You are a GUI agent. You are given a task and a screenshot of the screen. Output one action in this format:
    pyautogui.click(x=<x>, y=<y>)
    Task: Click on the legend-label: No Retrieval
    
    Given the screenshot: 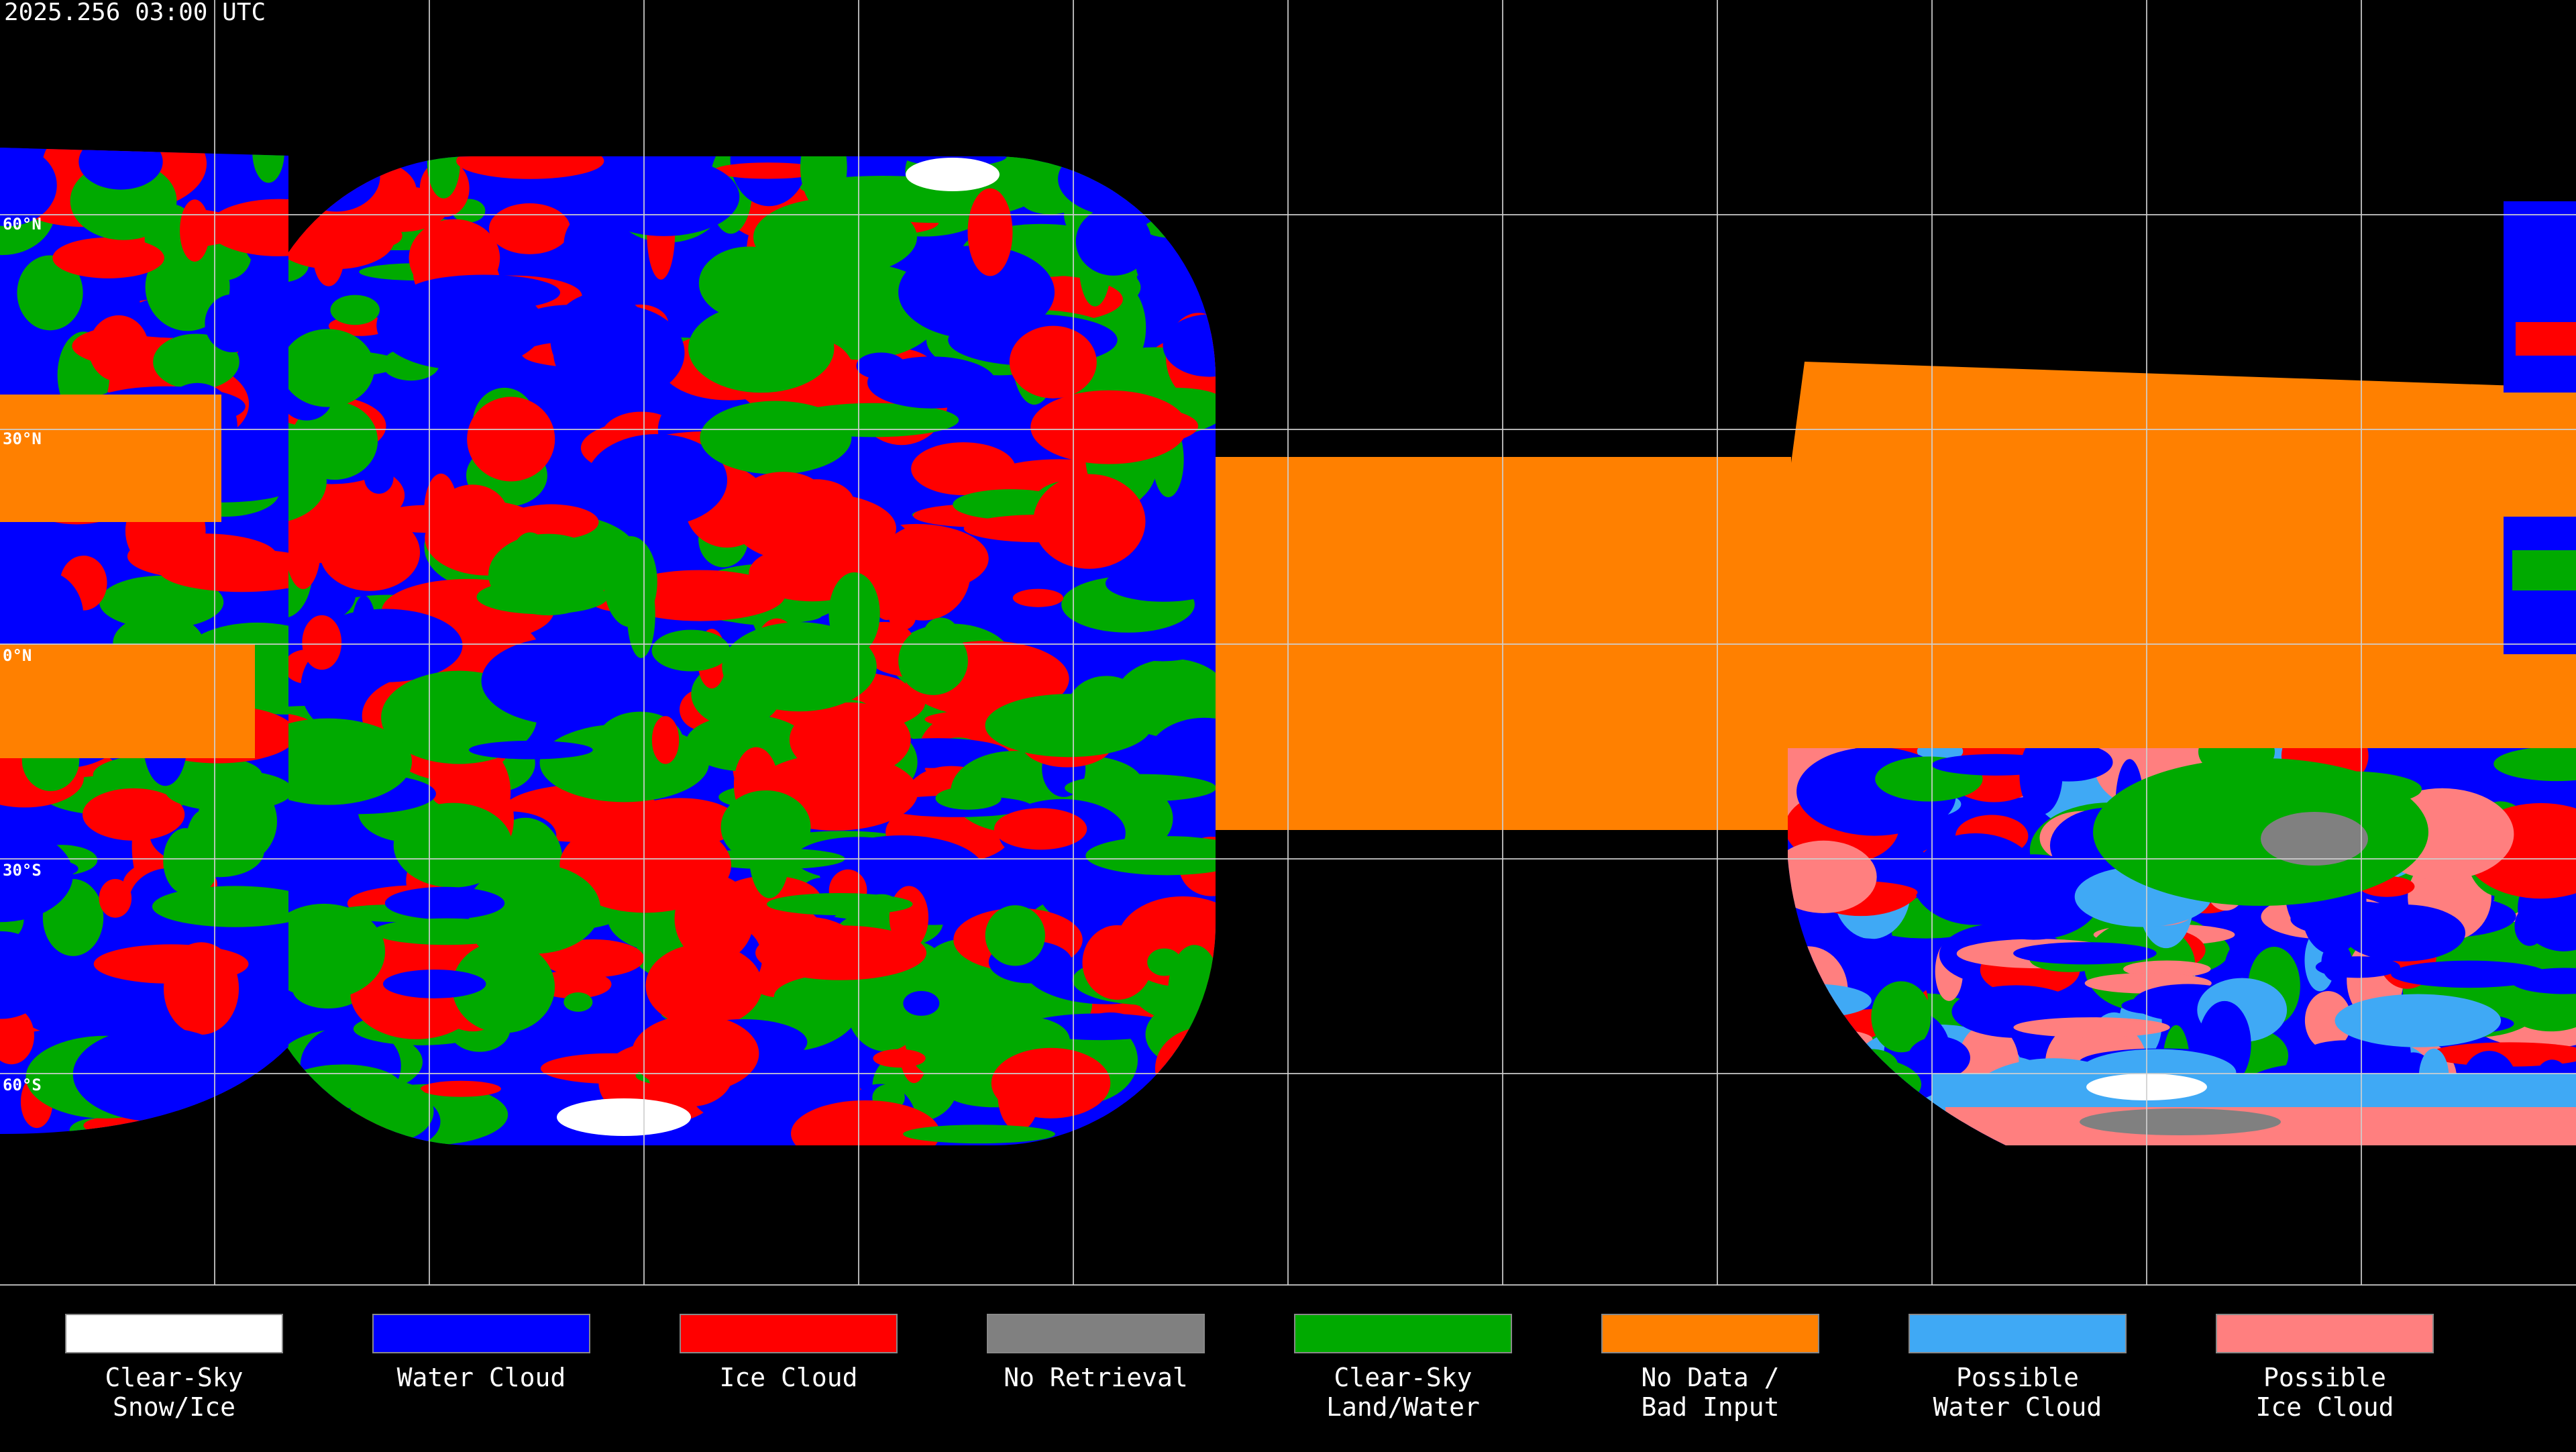 What is the action you would take?
    pyautogui.click(x=1096, y=1378)
    